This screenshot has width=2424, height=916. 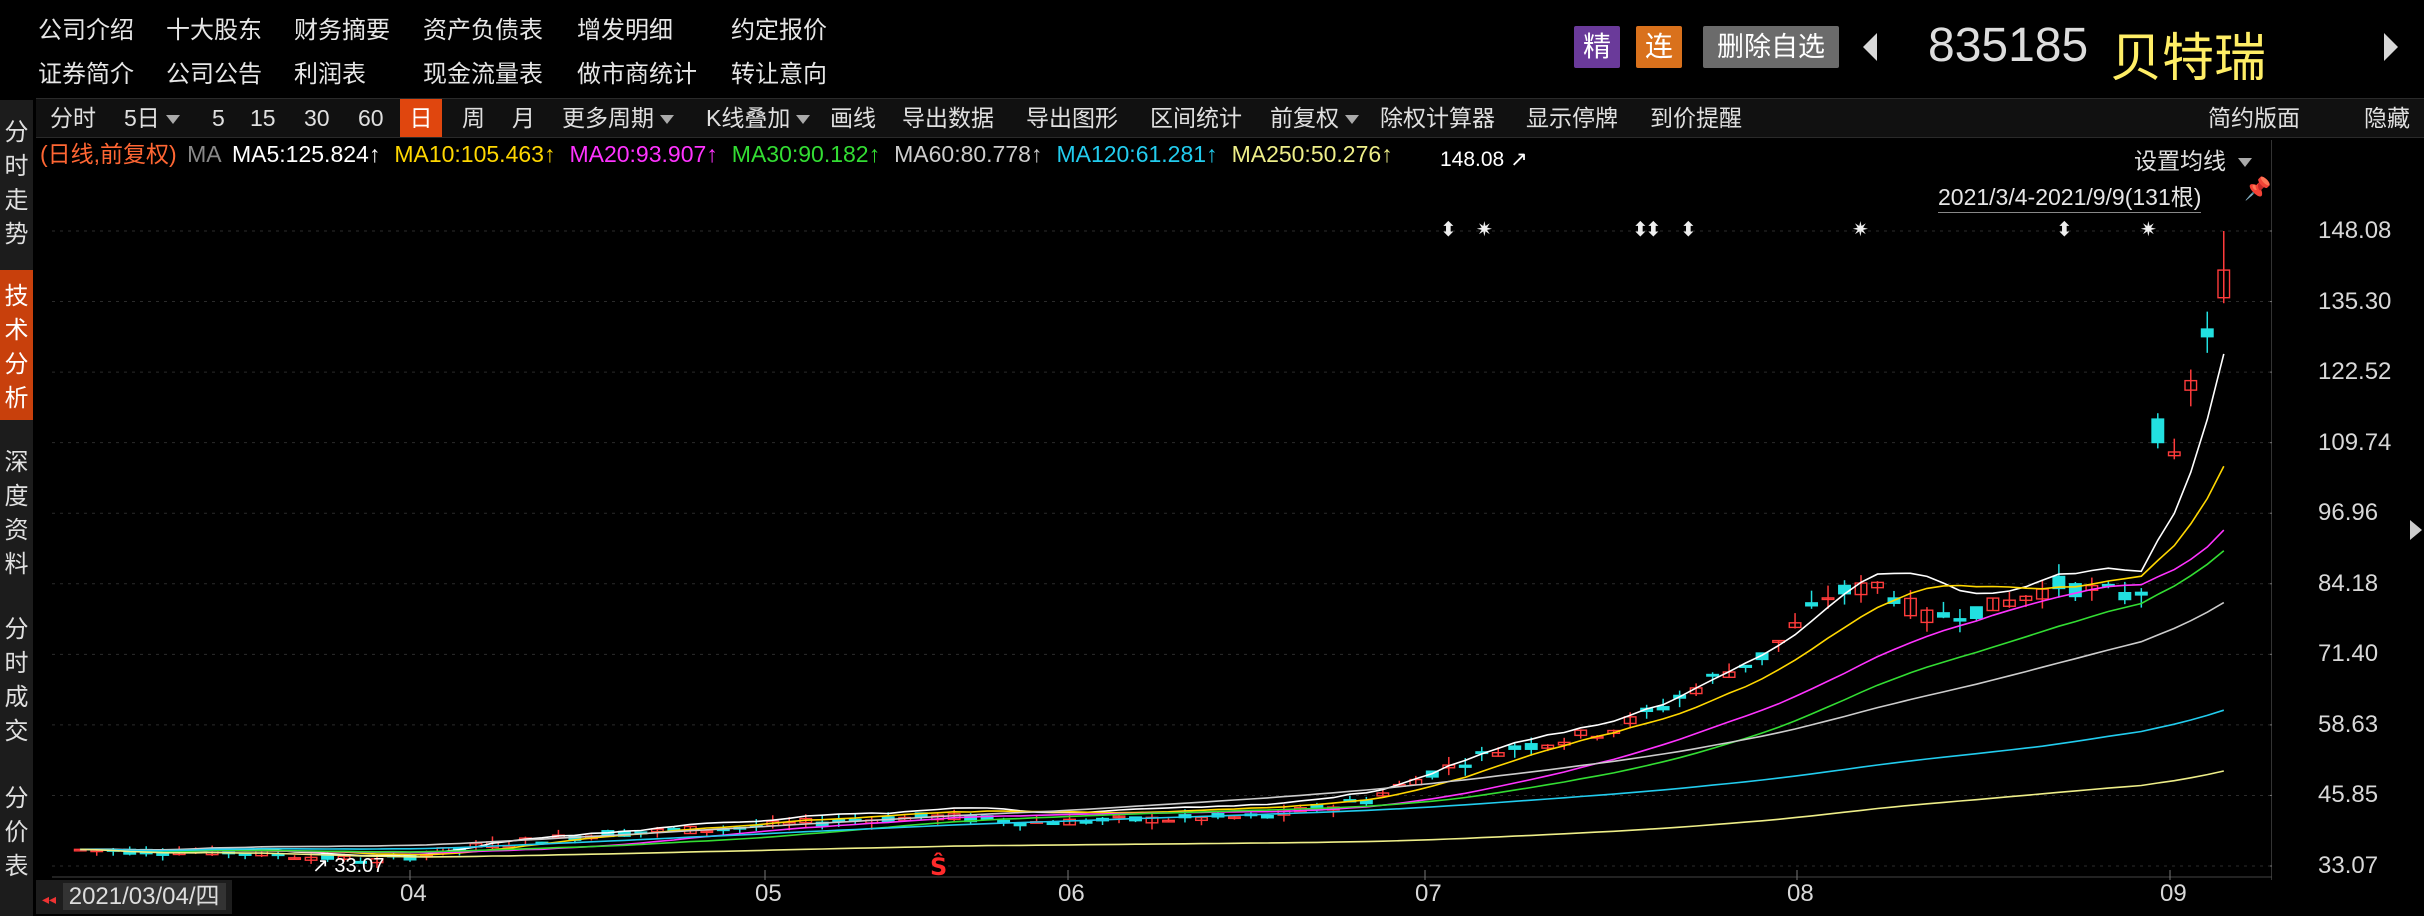 I want to click on tab-intraday-trend: 分时走势, so click(x=16, y=180).